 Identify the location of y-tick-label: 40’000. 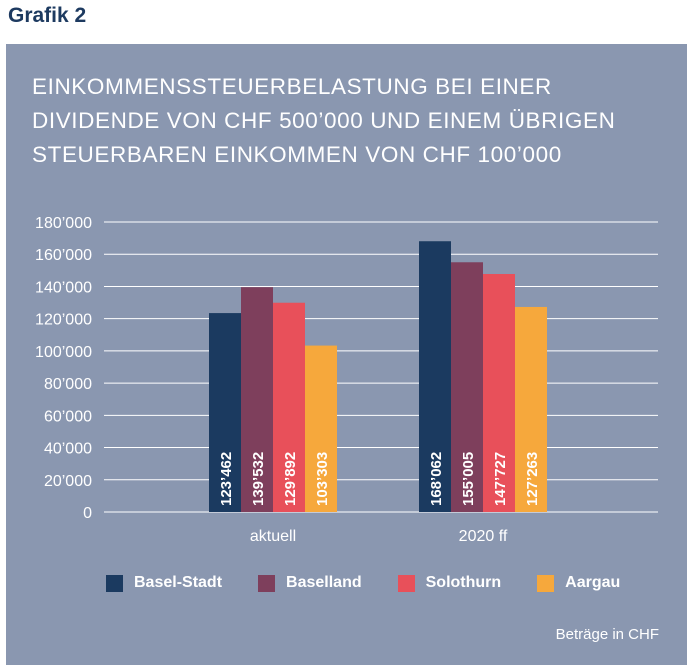
(68, 449).